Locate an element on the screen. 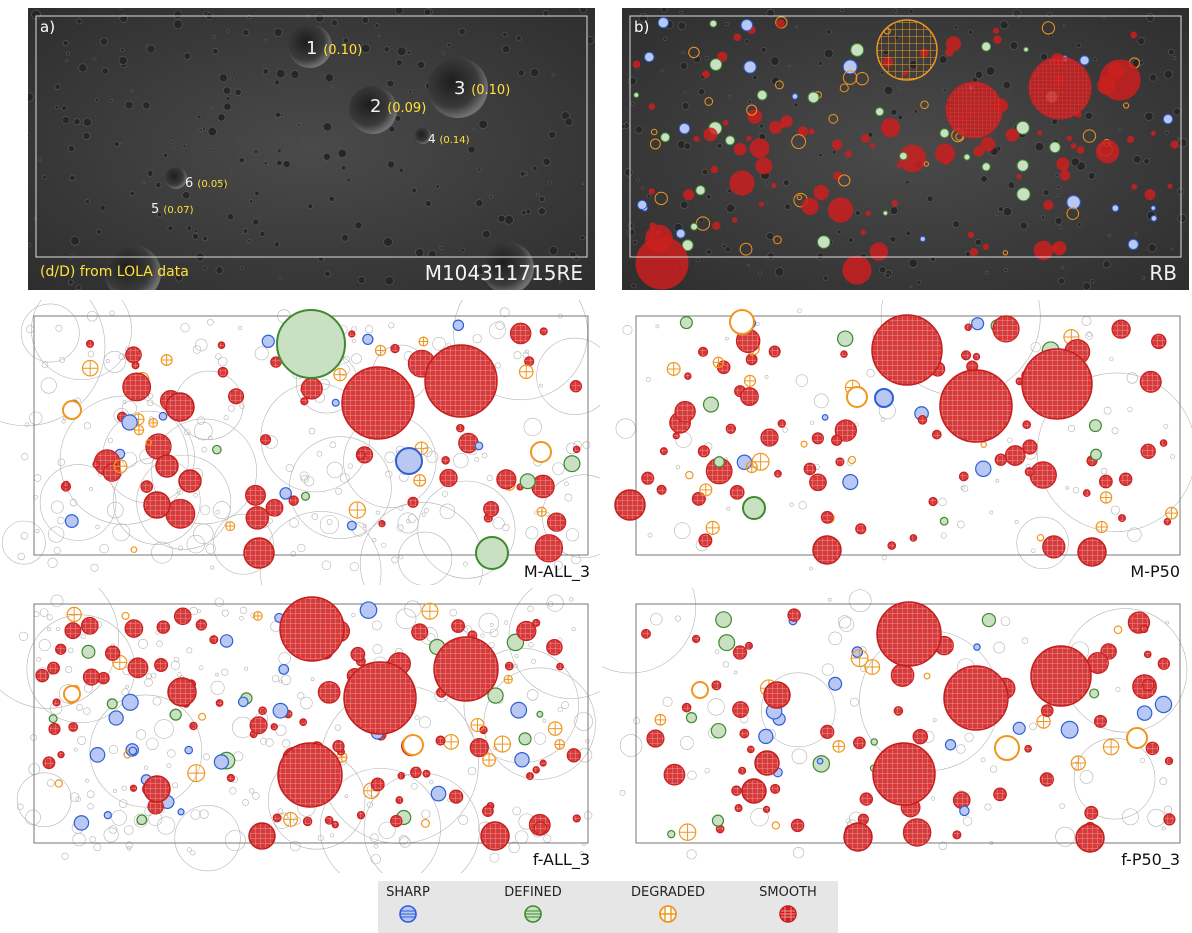  legend-item-defined: DEFINED is located at coordinates (533, 904).